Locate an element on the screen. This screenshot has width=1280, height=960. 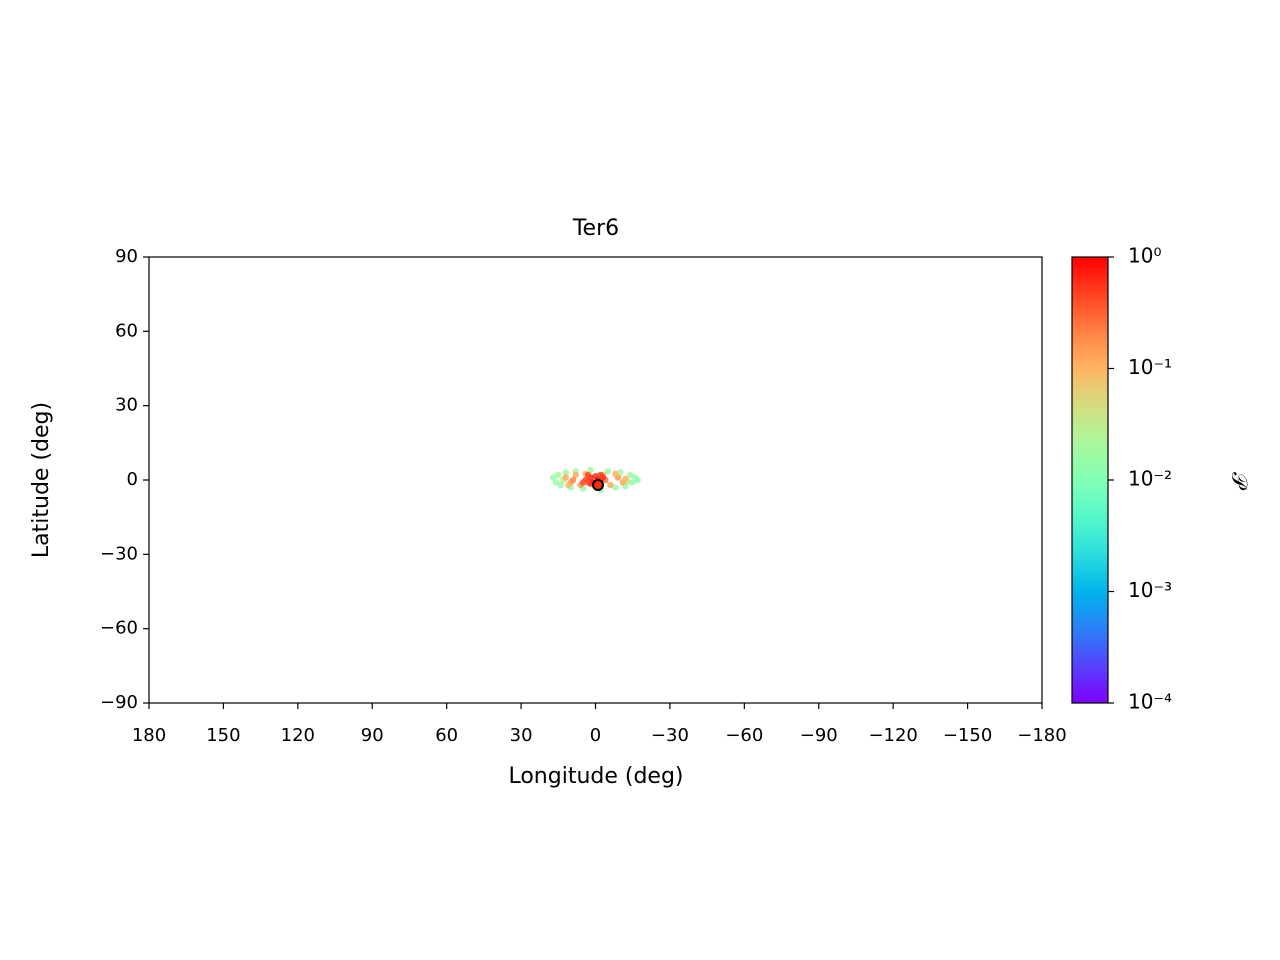
x-tick-label: 60 is located at coordinates (446, 735).